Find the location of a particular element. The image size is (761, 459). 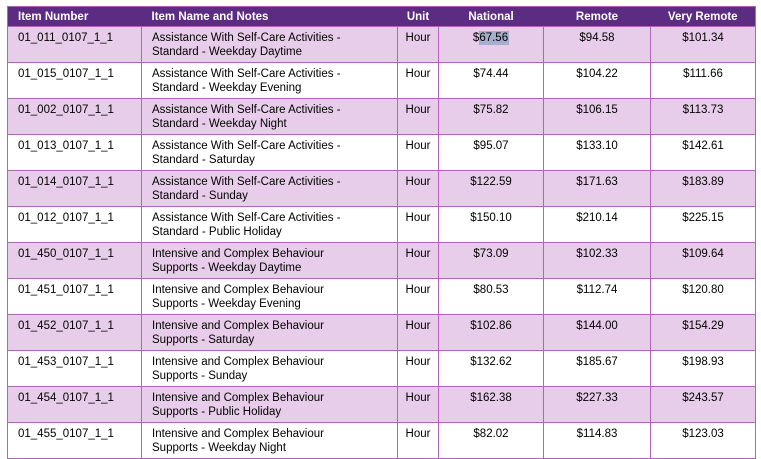

cell-very-remote: $113.73 is located at coordinates (703, 116).